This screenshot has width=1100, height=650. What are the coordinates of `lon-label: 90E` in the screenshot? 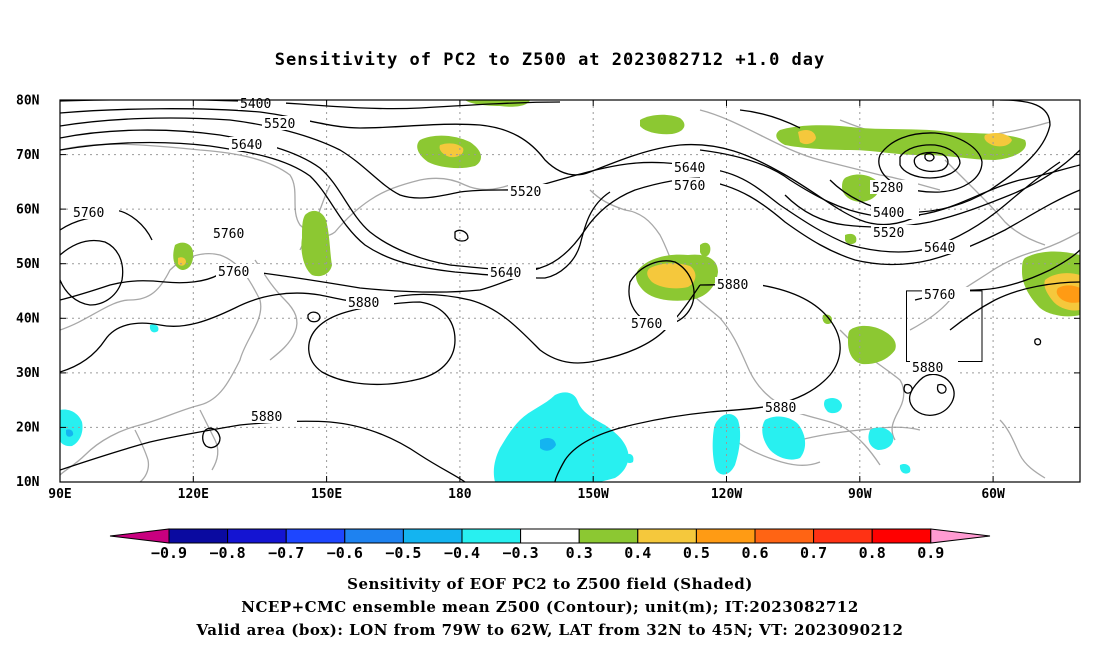 It's located at (59, 494).